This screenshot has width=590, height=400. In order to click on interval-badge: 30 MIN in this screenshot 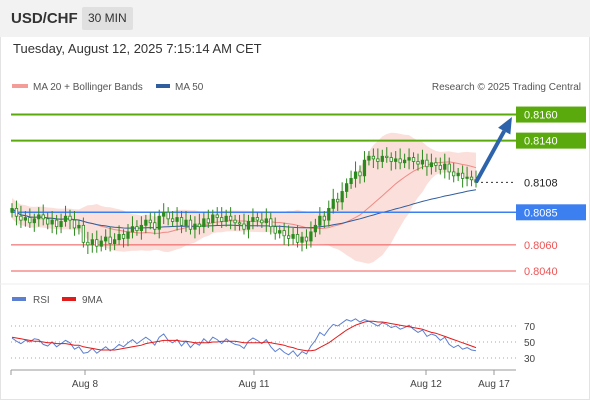, I will do `click(107, 18)`.